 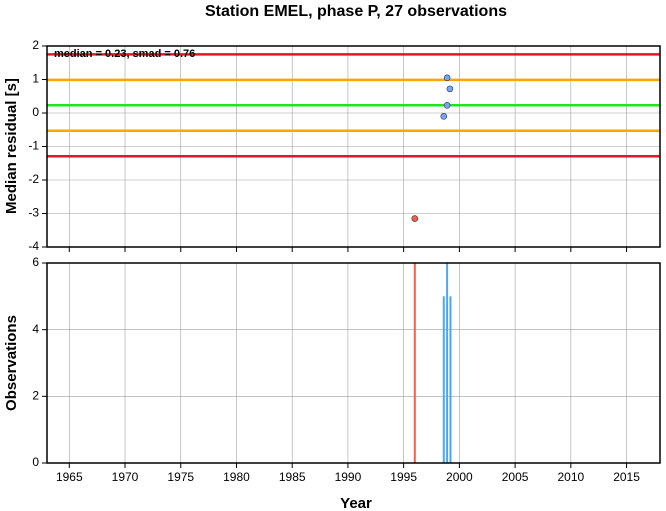 What do you see at coordinates (11, 146) in the screenshot?
I see `y-axis-label: Median residual [s]` at bounding box center [11, 146].